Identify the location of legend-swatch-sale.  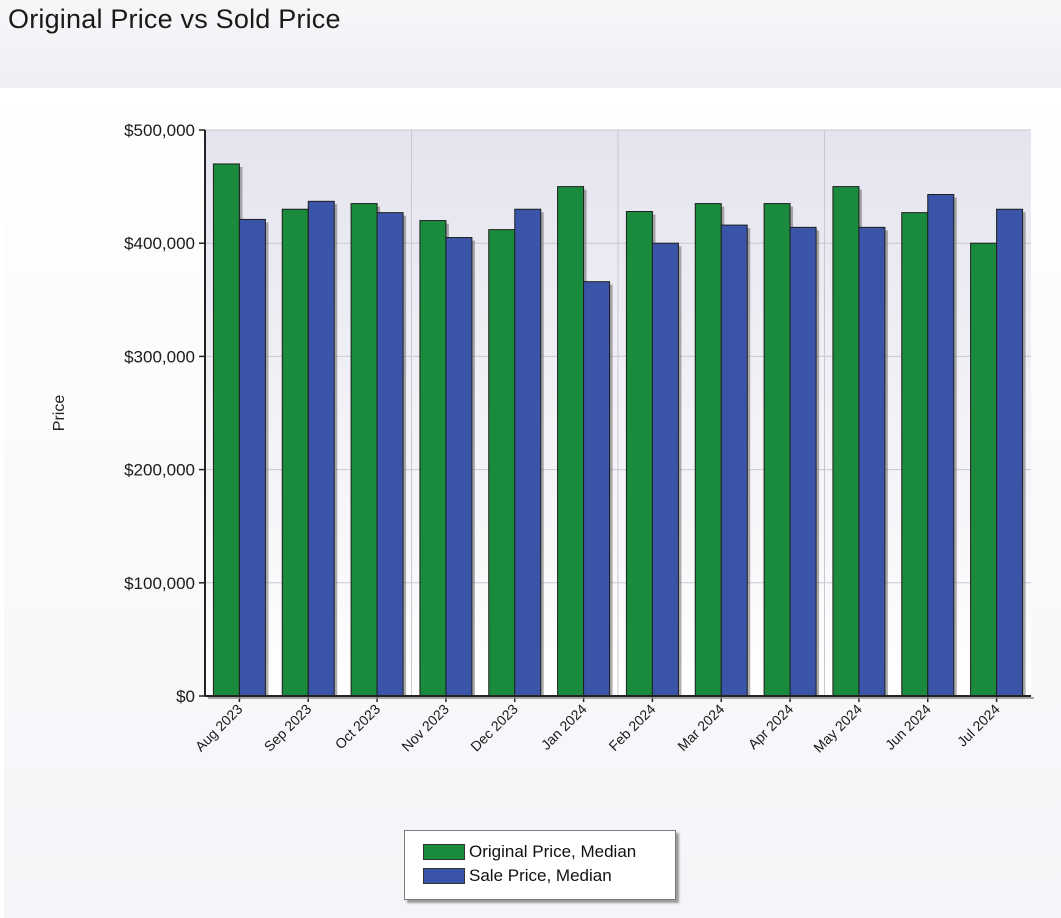
(444, 876).